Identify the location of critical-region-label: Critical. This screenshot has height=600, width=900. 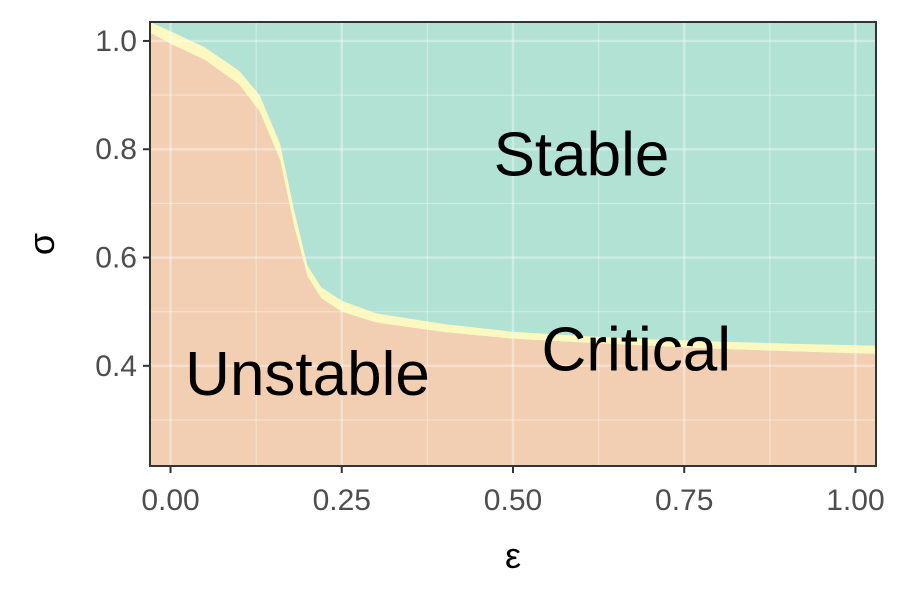
(636, 350).